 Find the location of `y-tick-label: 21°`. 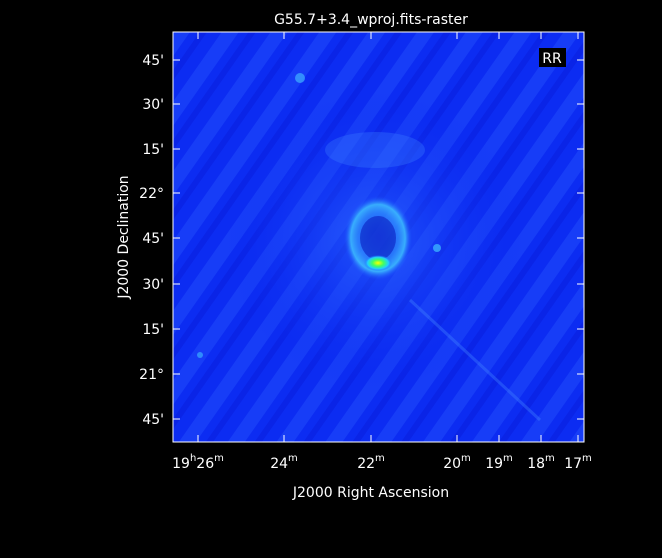

y-tick-label: 21° is located at coordinates (151, 375).